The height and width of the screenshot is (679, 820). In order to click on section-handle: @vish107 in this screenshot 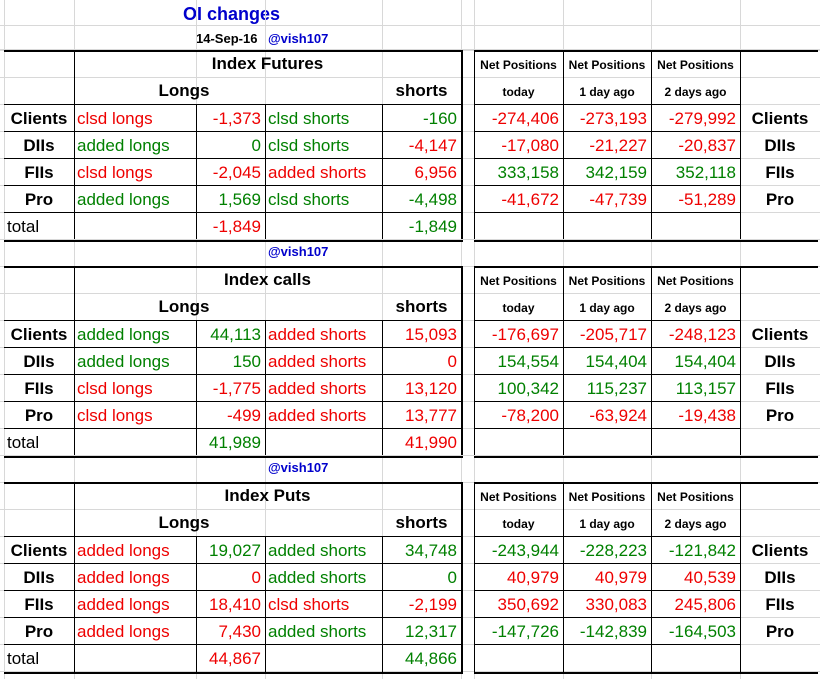, I will do `click(298, 467)`.